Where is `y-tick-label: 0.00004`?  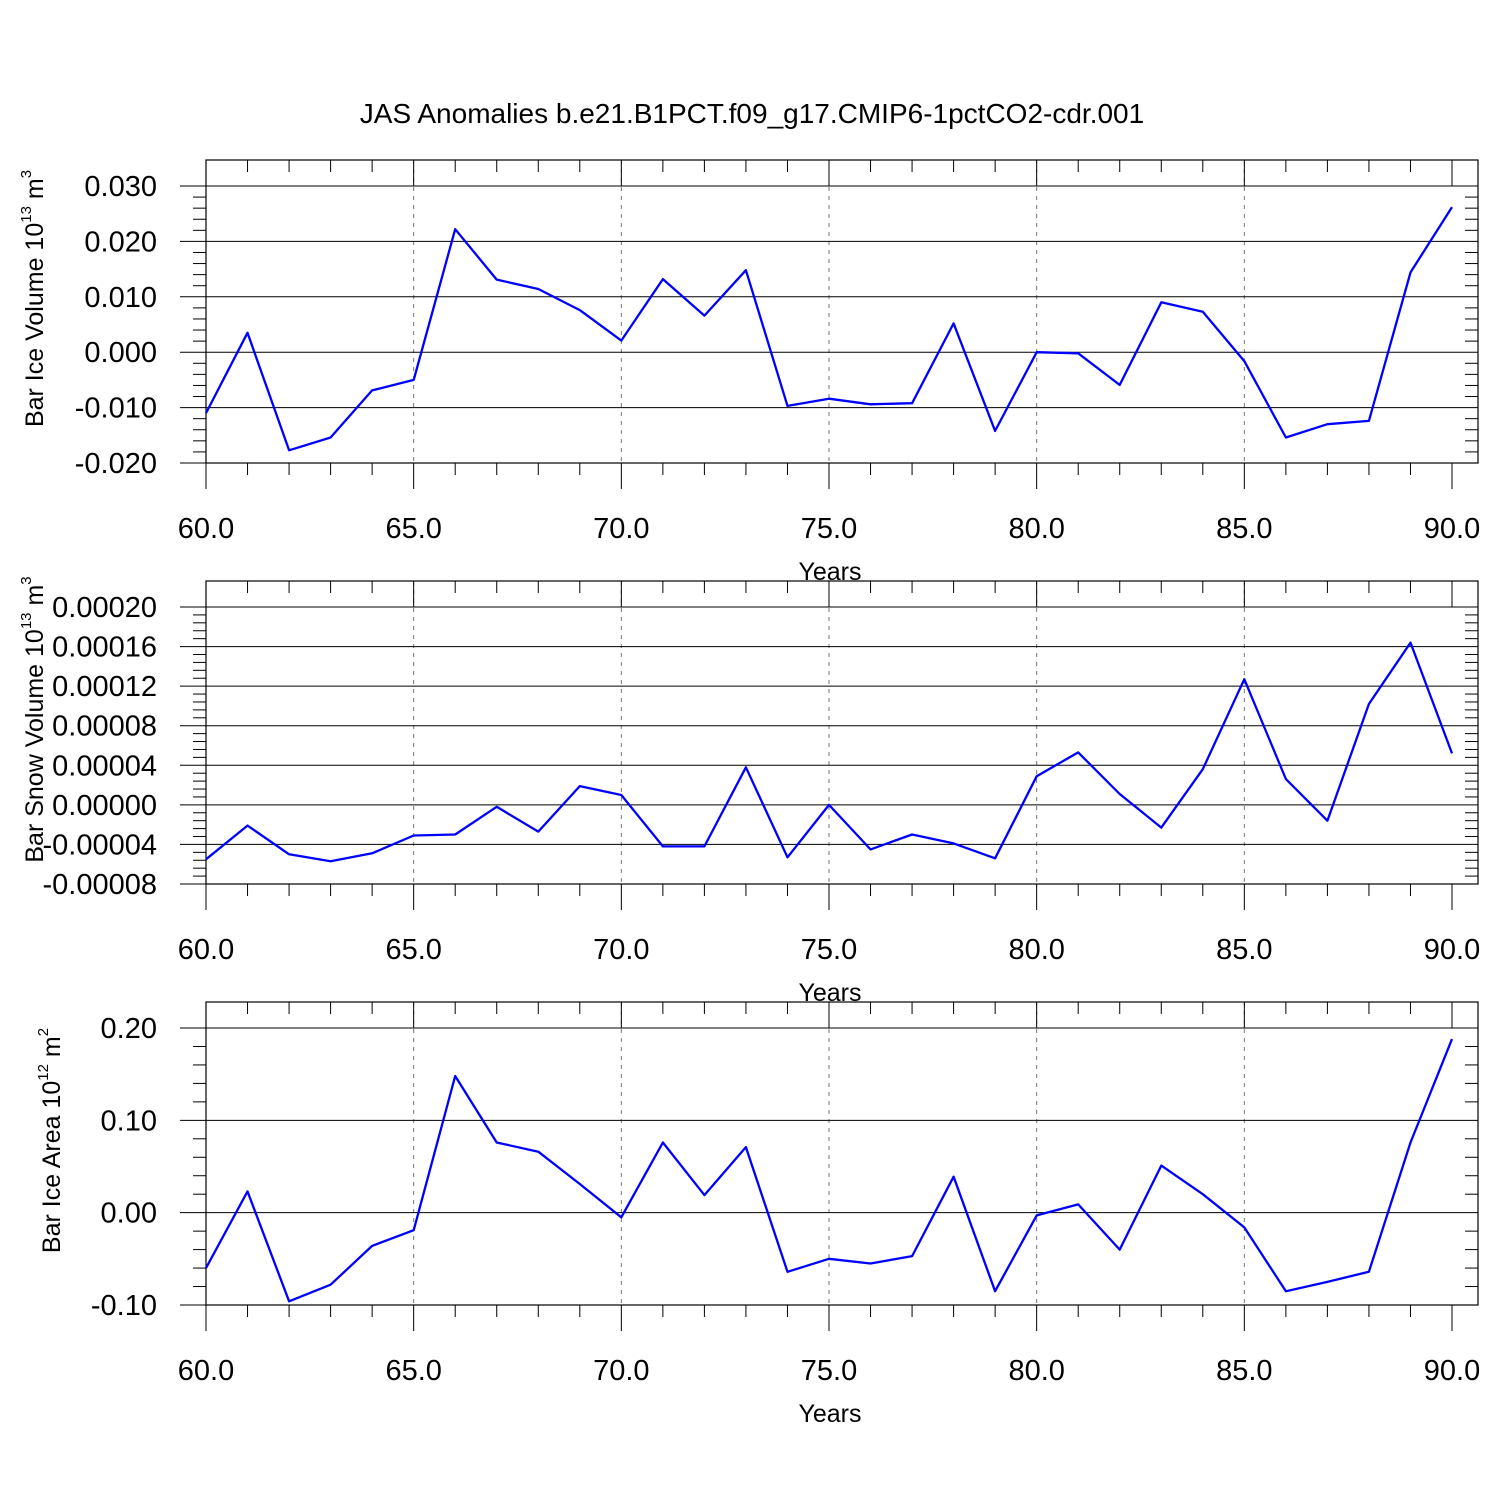 y-tick-label: 0.00004 is located at coordinates (104, 766).